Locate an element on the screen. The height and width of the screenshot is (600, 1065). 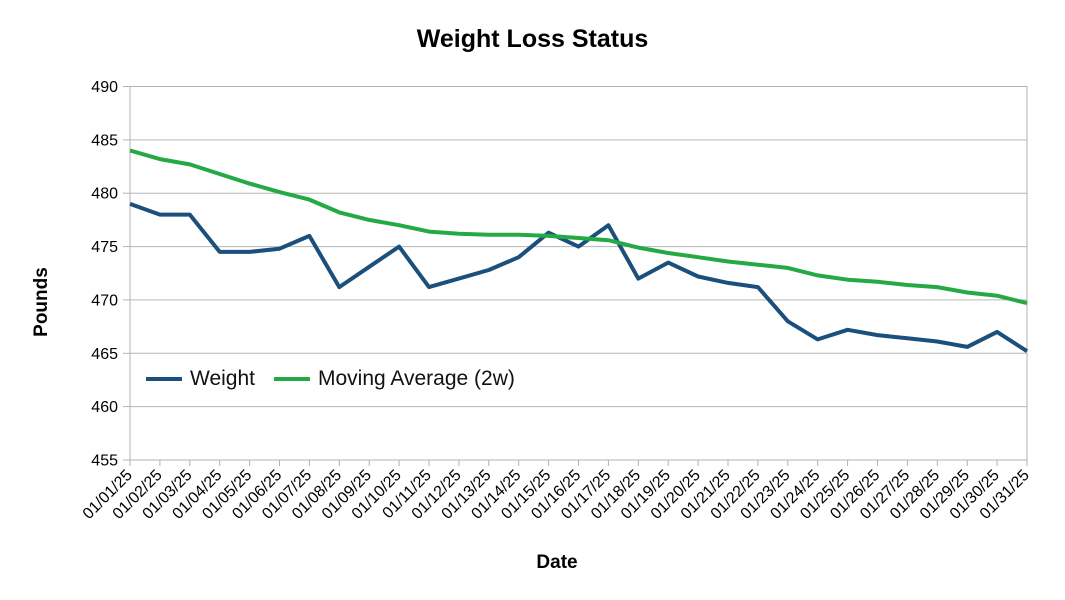
moving-average-series-swatch is located at coordinates (291, 379).